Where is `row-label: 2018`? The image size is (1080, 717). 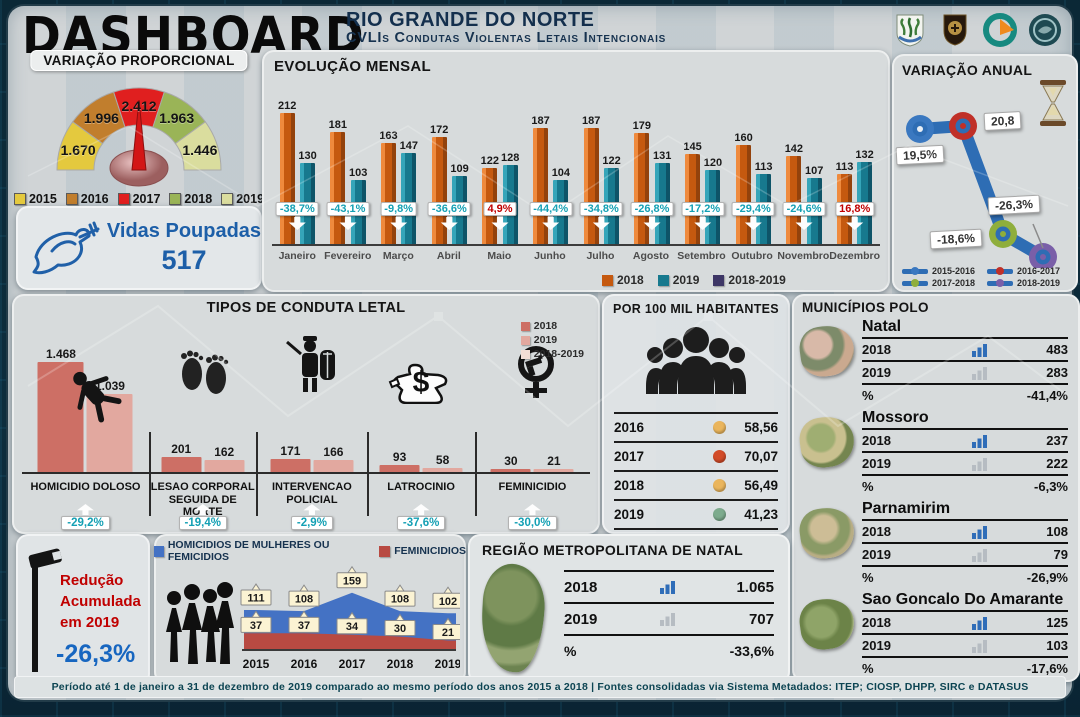 row-label: 2018 is located at coordinates (581, 587).